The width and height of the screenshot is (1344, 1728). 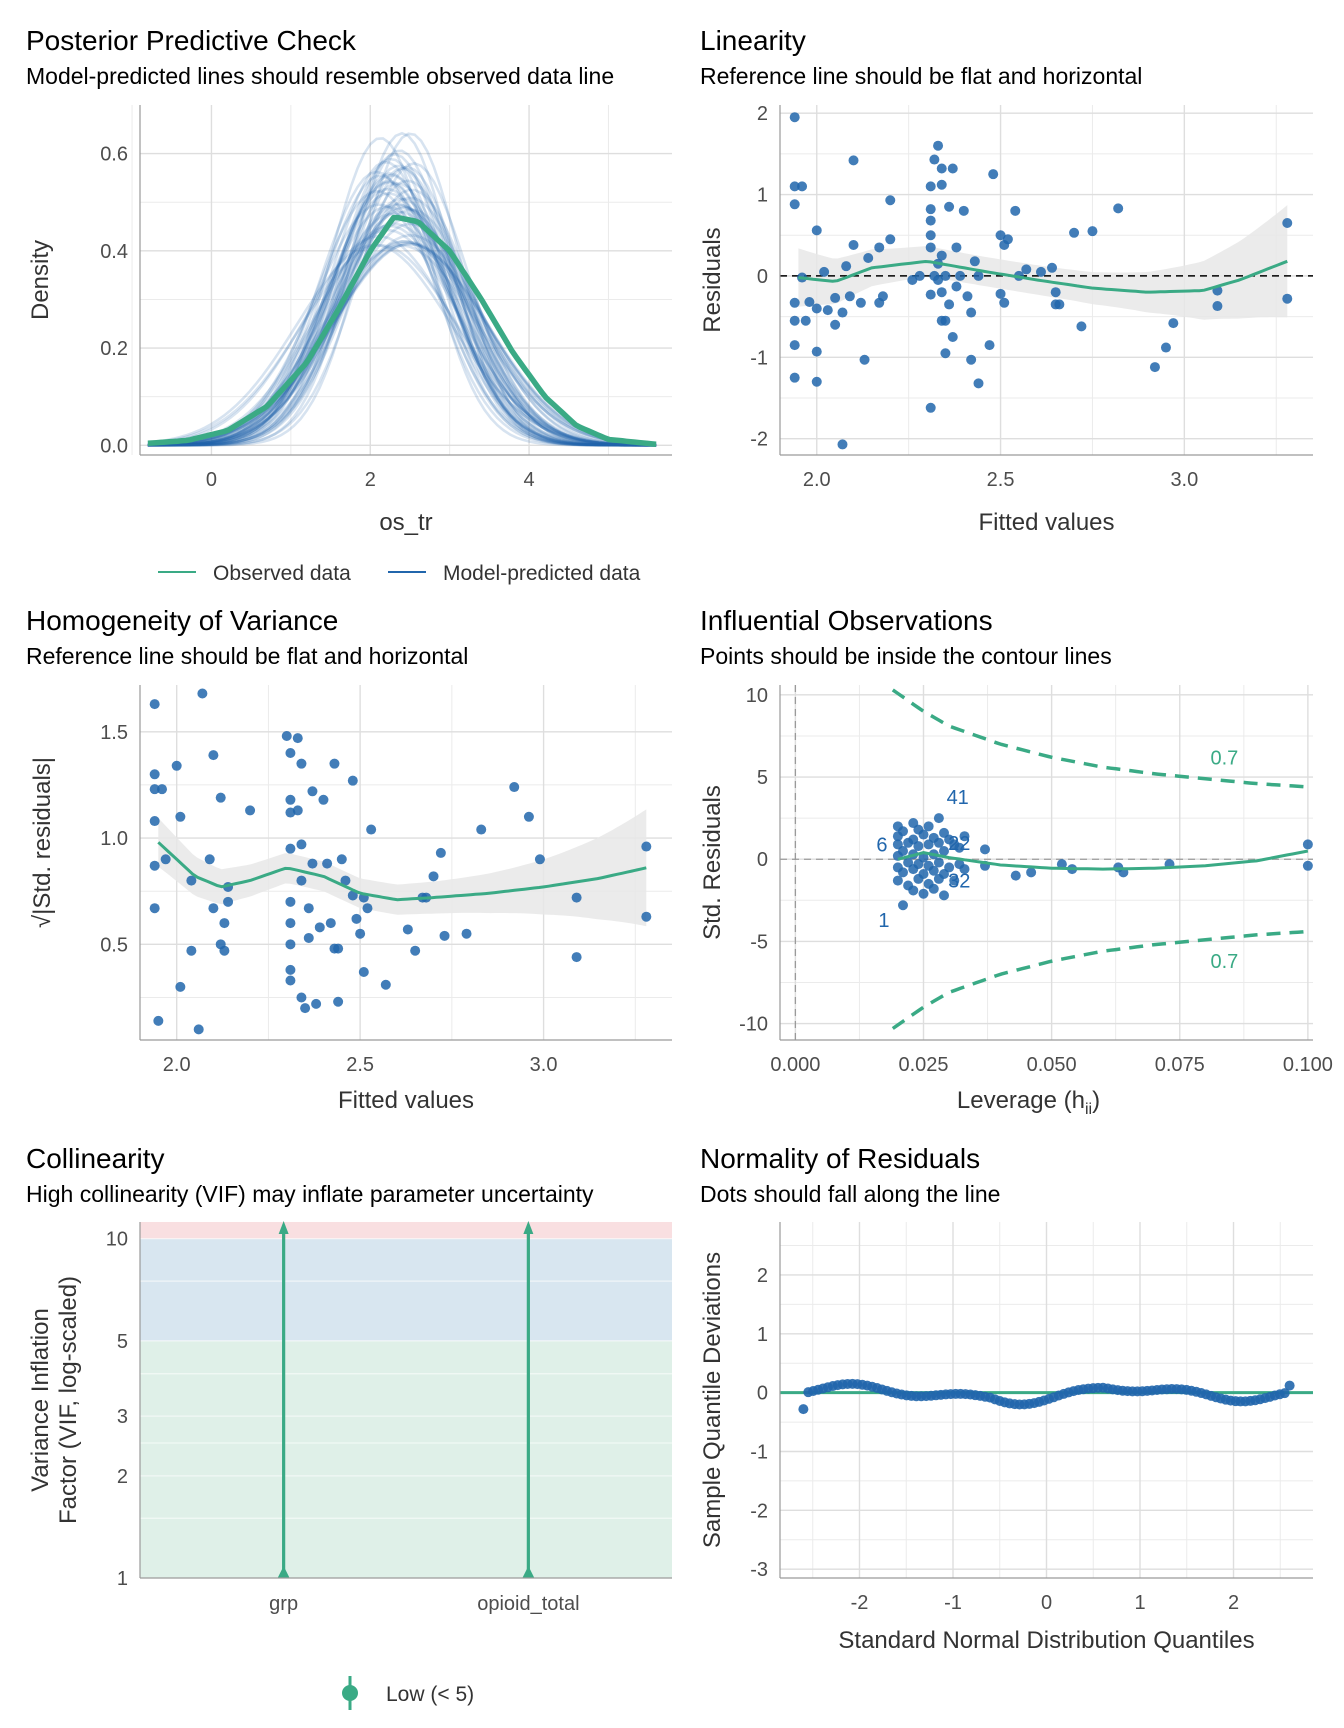 I want to click on x-axis-label-main: Leverage (h, so click(x=1021, y=1100).